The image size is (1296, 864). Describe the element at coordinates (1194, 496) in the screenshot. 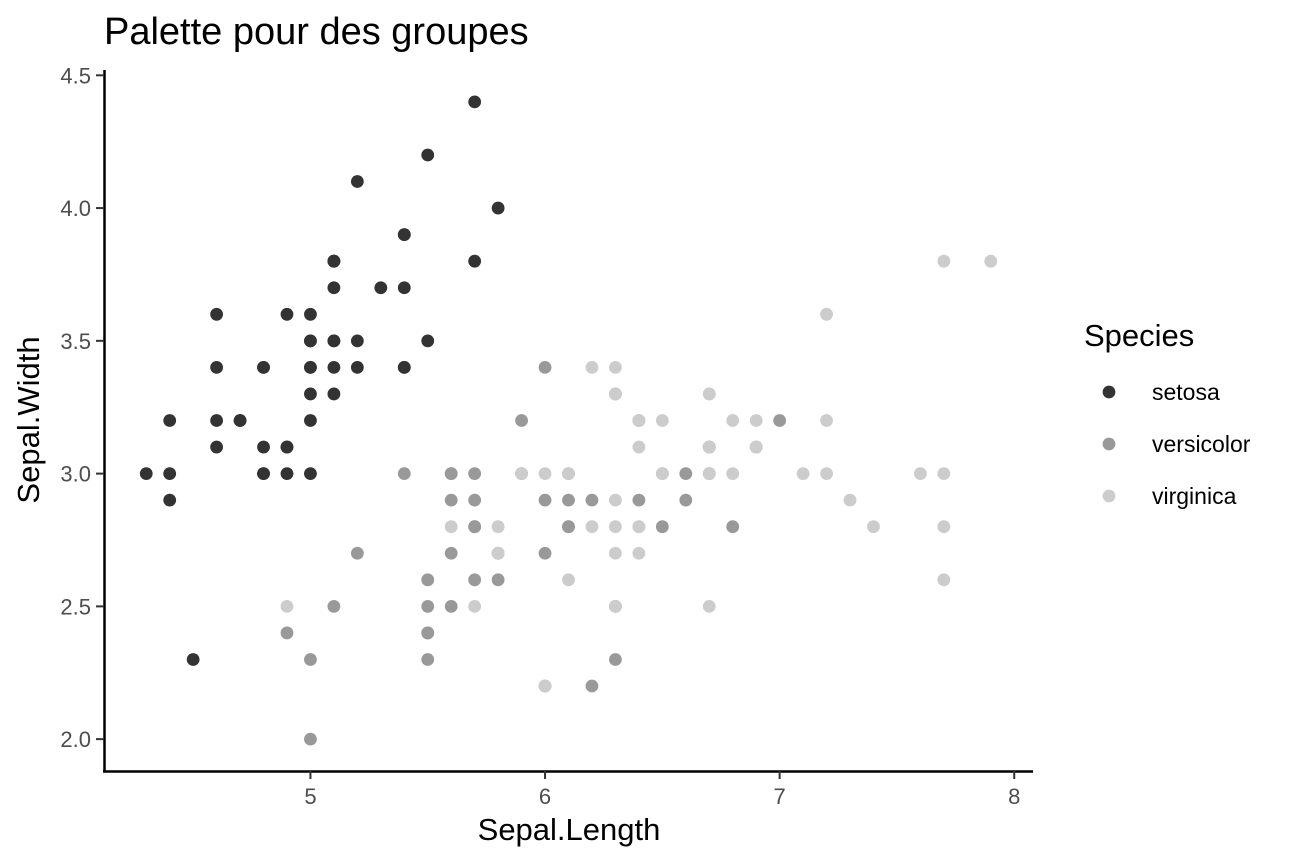

I see `legend-label-virginica: virginica` at that location.